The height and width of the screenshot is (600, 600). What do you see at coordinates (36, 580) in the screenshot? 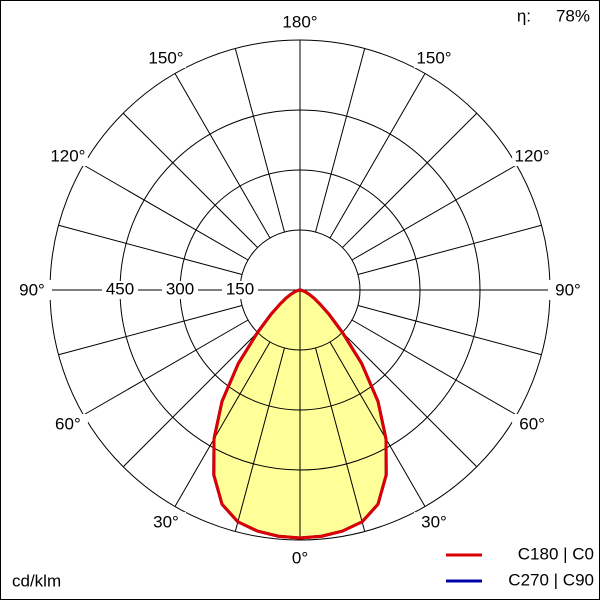
I see `unit-label: cd/klm` at bounding box center [36, 580].